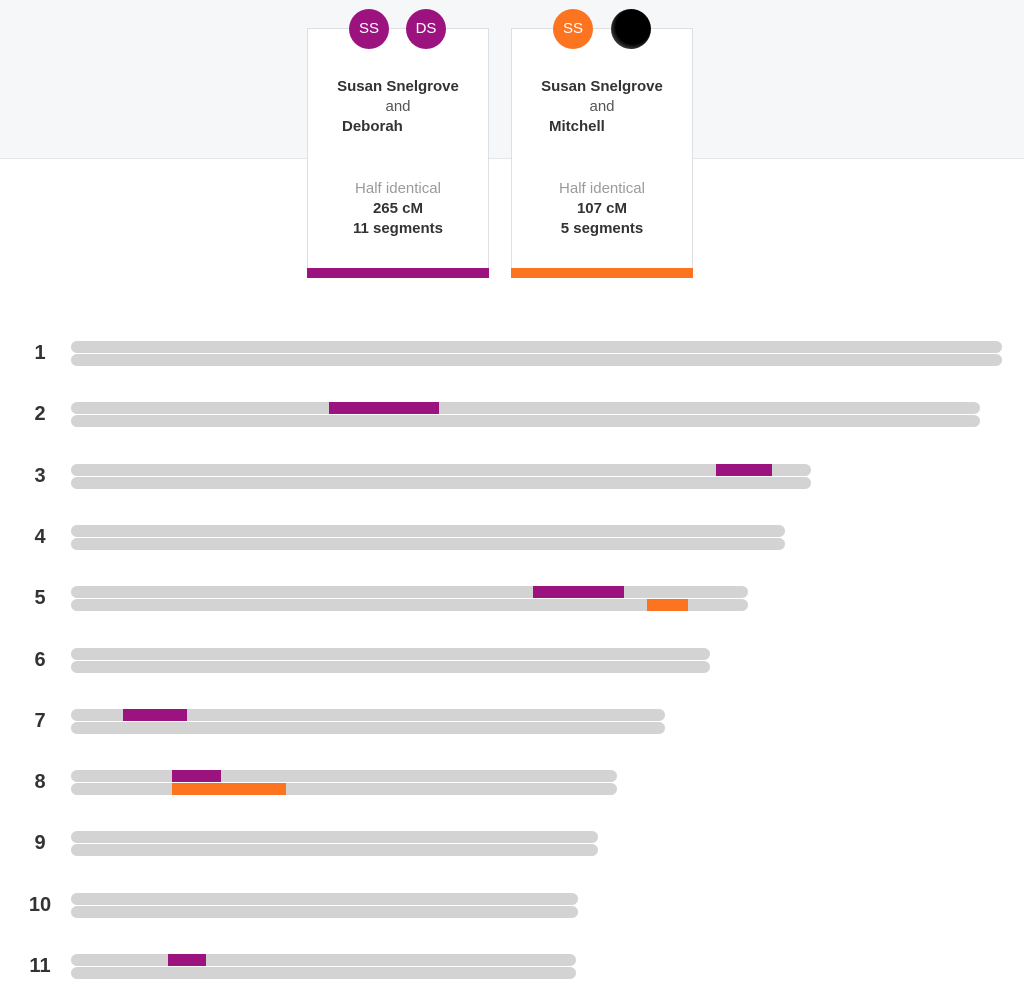  Describe the element at coordinates (372, 126) in the screenshot. I see `person-b-name: Deborah` at that location.